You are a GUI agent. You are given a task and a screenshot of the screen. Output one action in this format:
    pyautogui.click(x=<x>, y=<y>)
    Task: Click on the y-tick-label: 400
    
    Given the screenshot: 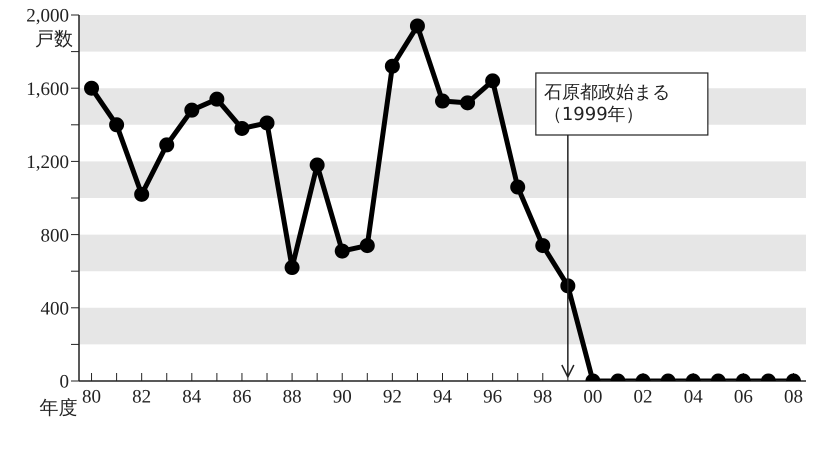 What is the action you would take?
    pyautogui.click(x=54, y=309)
    